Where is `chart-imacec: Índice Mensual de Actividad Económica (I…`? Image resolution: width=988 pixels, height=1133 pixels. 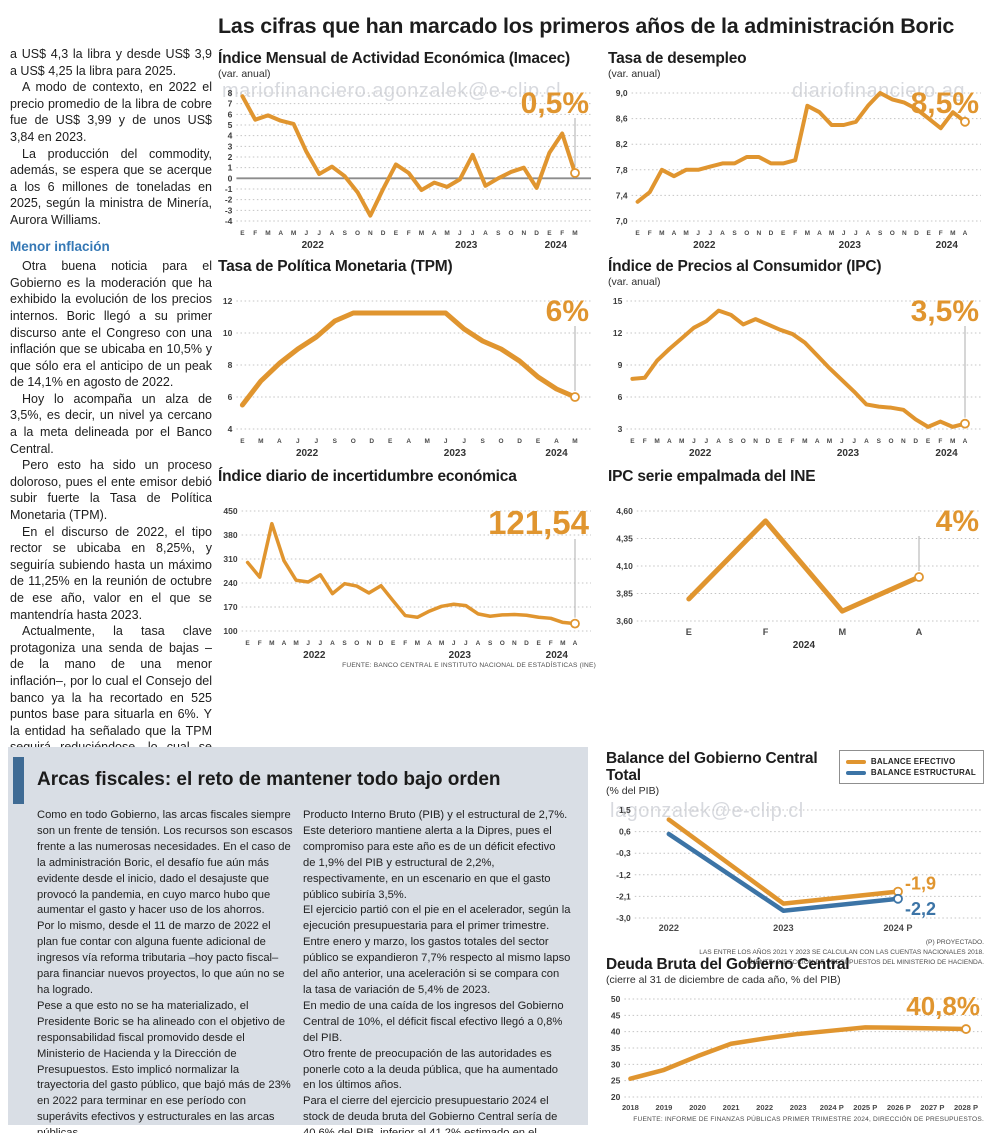 chart-imacec: Índice Mensual de Actividad Económica (I… is located at coordinates (407, 150).